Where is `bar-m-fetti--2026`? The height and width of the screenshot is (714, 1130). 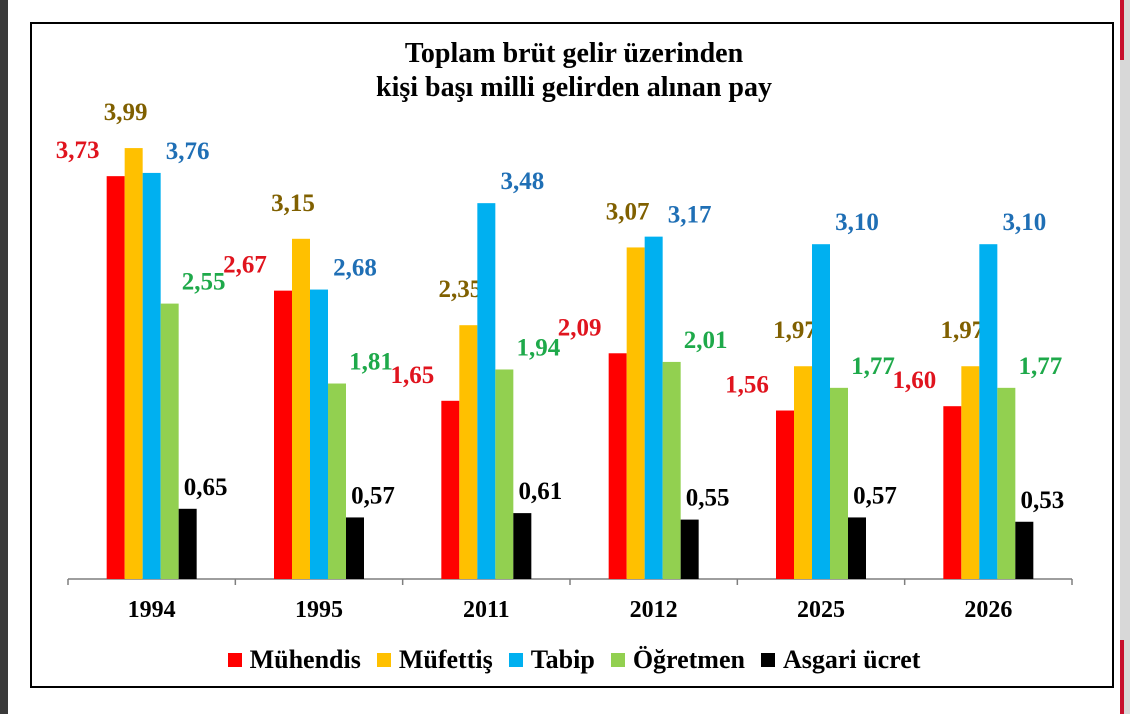 bar-m-fetti--2026 is located at coordinates (970, 472).